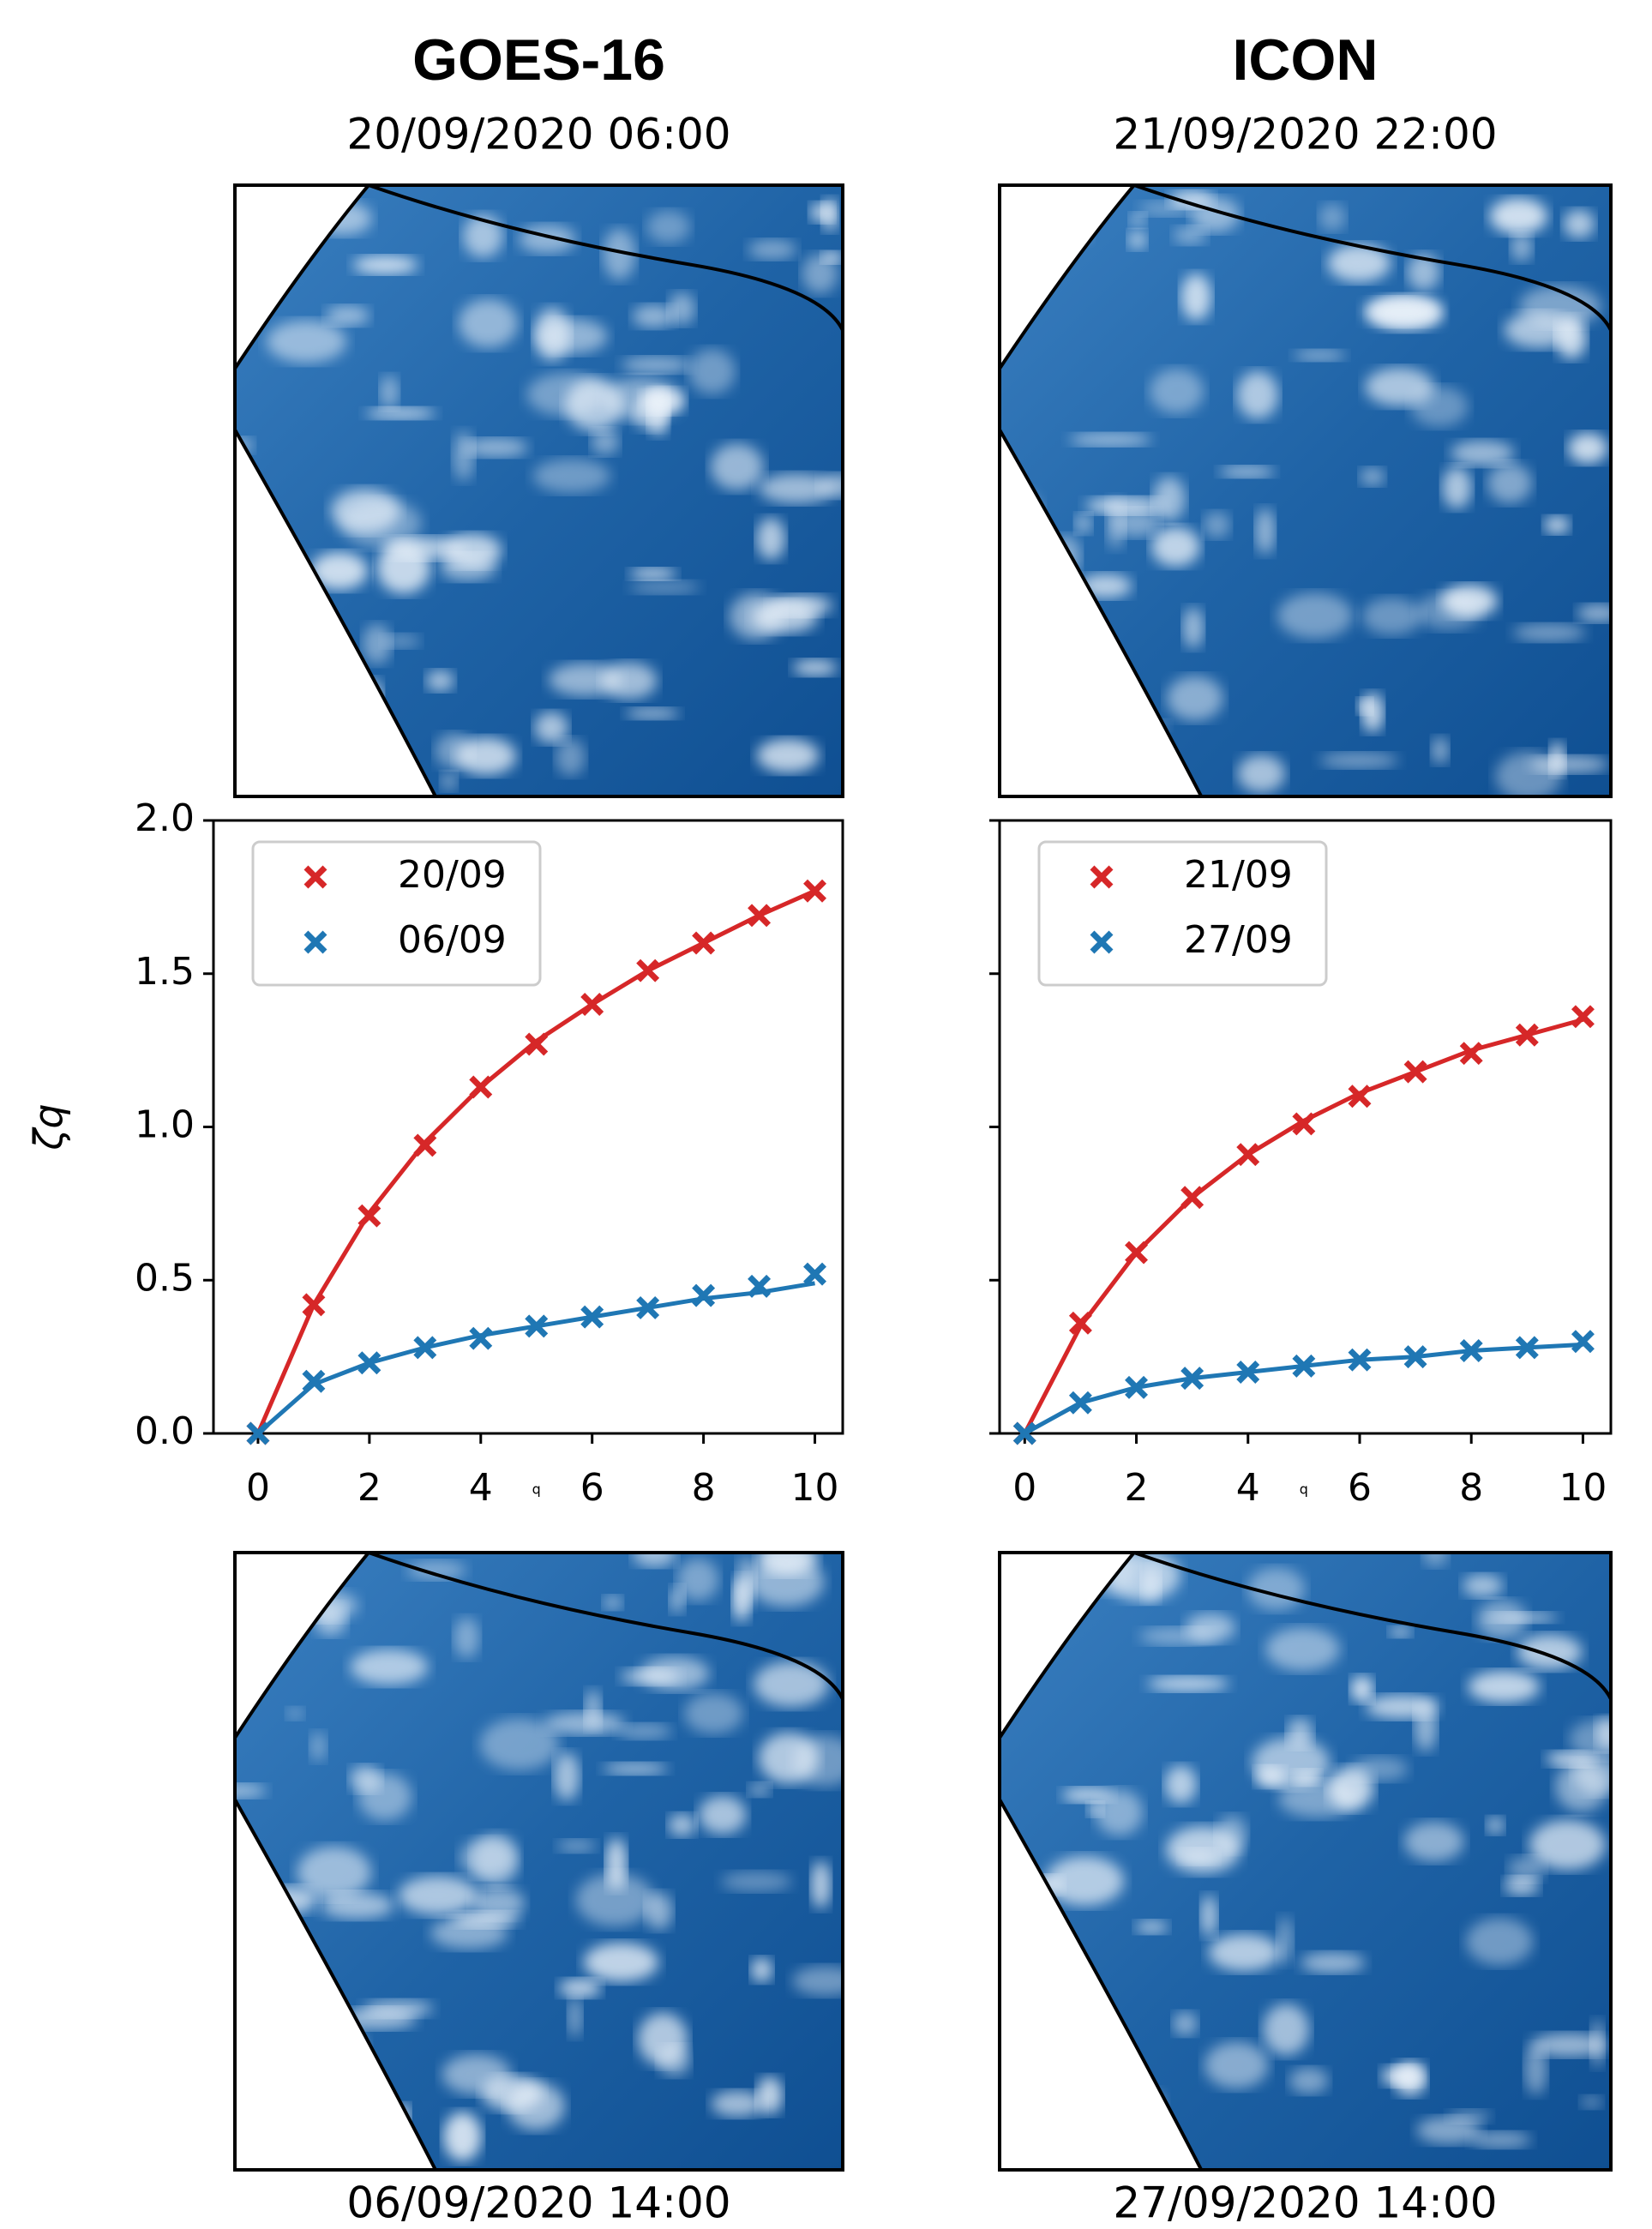 The image size is (1652, 2229). What do you see at coordinates (536, 1489) in the screenshot?
I see `x-axis-label: q` at bounding box center [536, 1489].